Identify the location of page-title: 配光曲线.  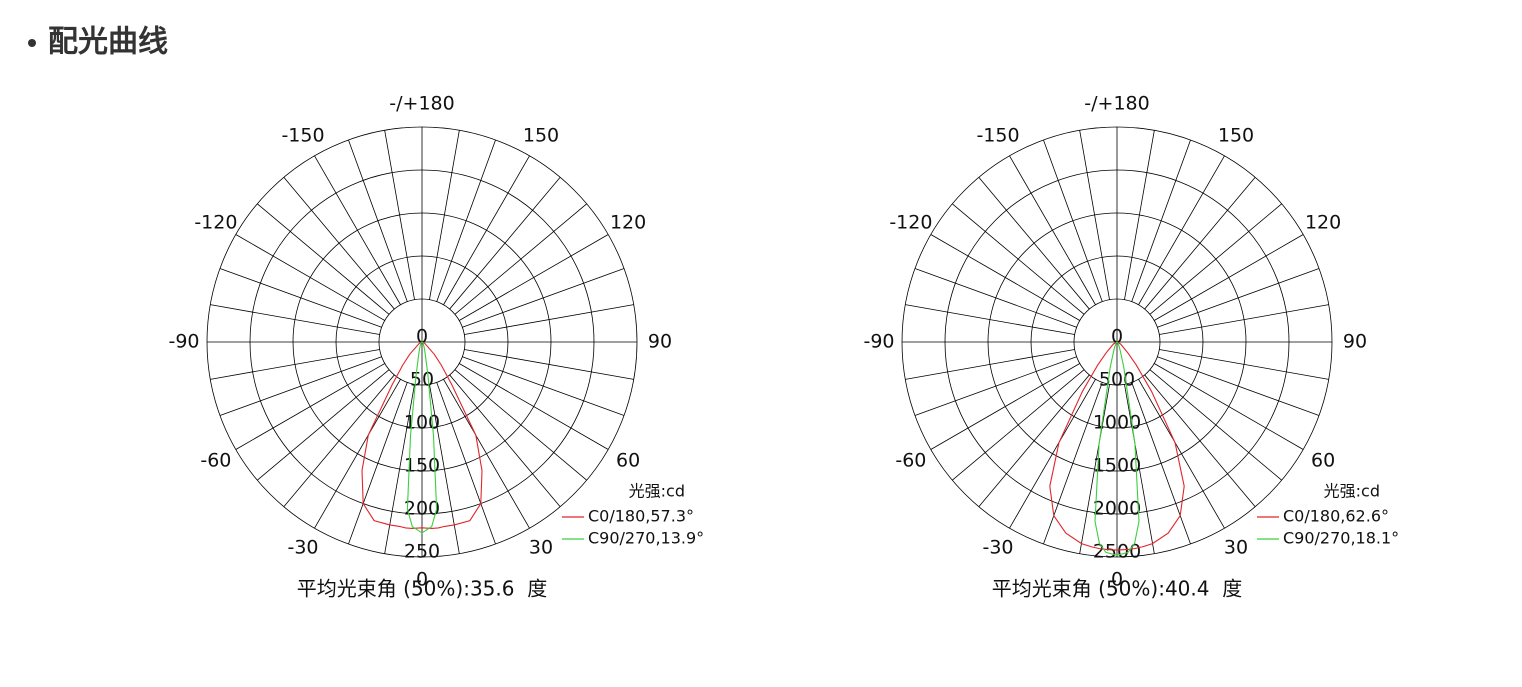
(108, 42).